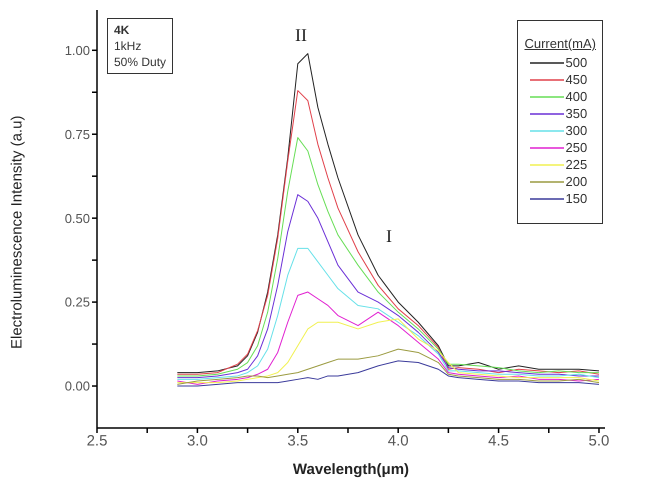  I want to click on y-tick-label: 0.75, so click(77, 134).